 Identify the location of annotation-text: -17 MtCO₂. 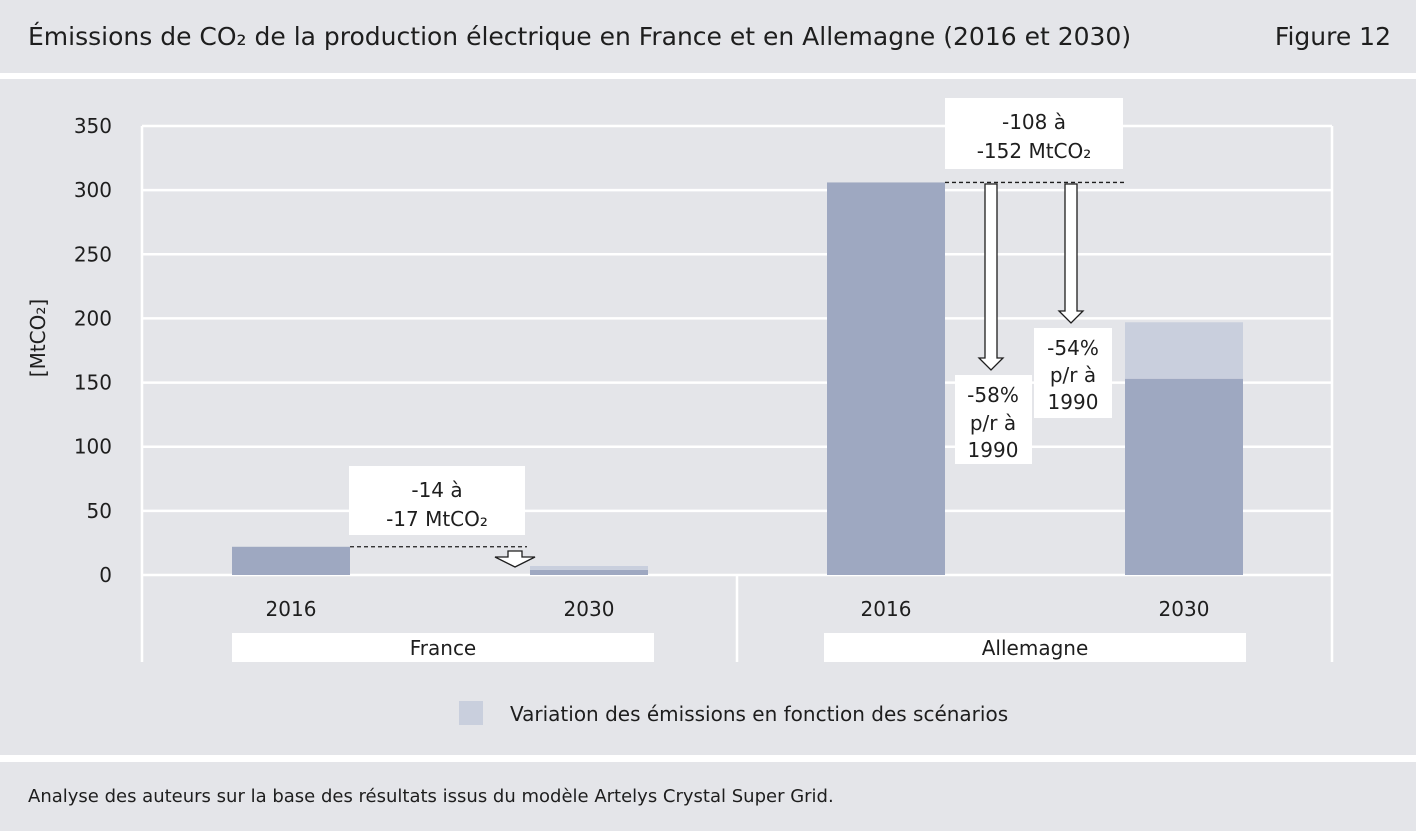
(437, 519).